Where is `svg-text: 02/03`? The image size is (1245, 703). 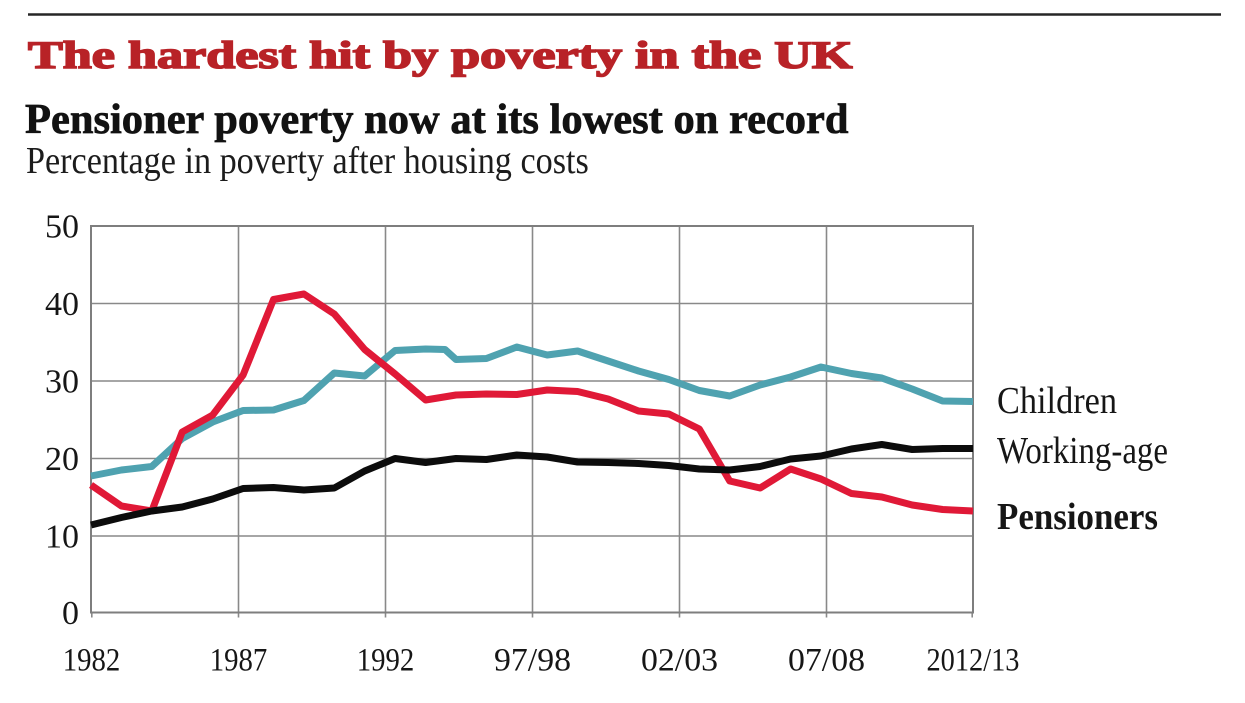 svg-text: 02/03 is located at coordinates (679, 661).